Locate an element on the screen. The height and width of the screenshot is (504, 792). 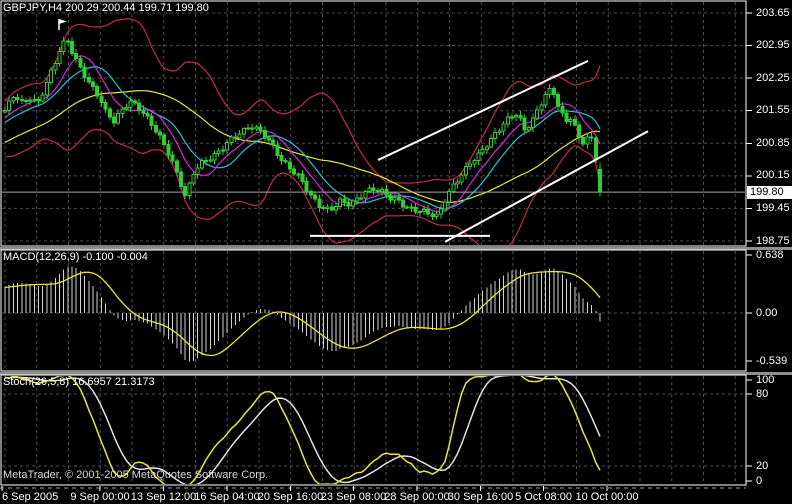
stoch-tick-label: 80 is located at coordinates (762, 393).